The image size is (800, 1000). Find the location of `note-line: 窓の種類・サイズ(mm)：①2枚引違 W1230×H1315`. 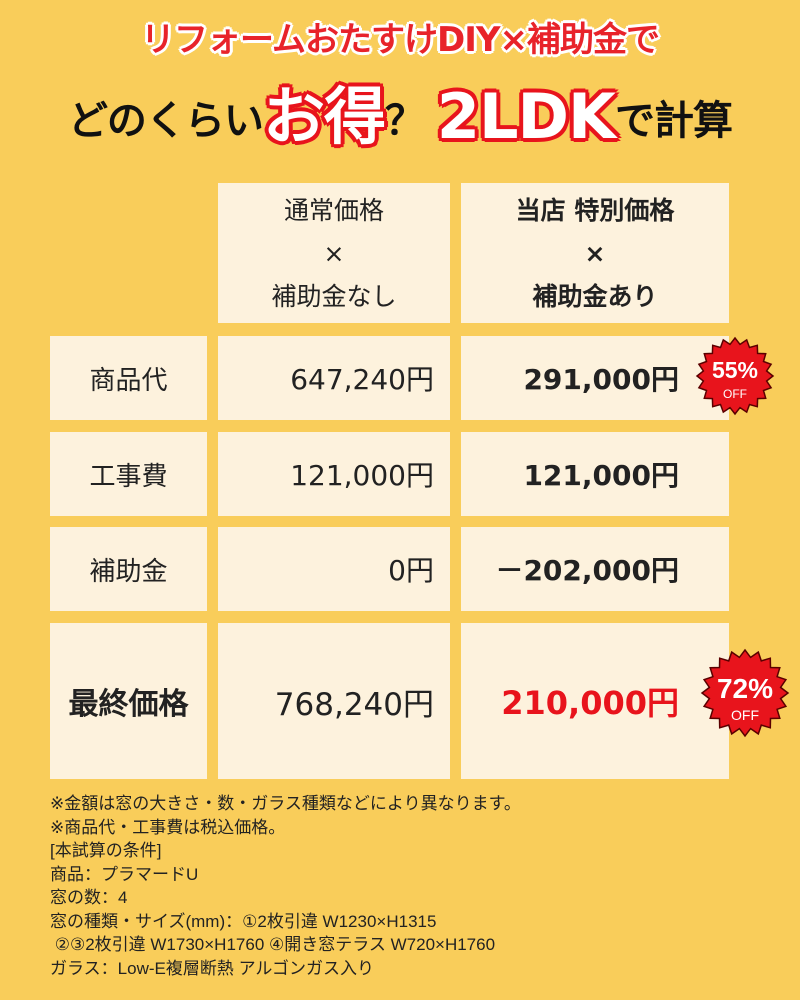

note-line: 窓の種類・サイズ(mm)：①2枚引違 W1230×H1315 is located at coordinates (243, 921).